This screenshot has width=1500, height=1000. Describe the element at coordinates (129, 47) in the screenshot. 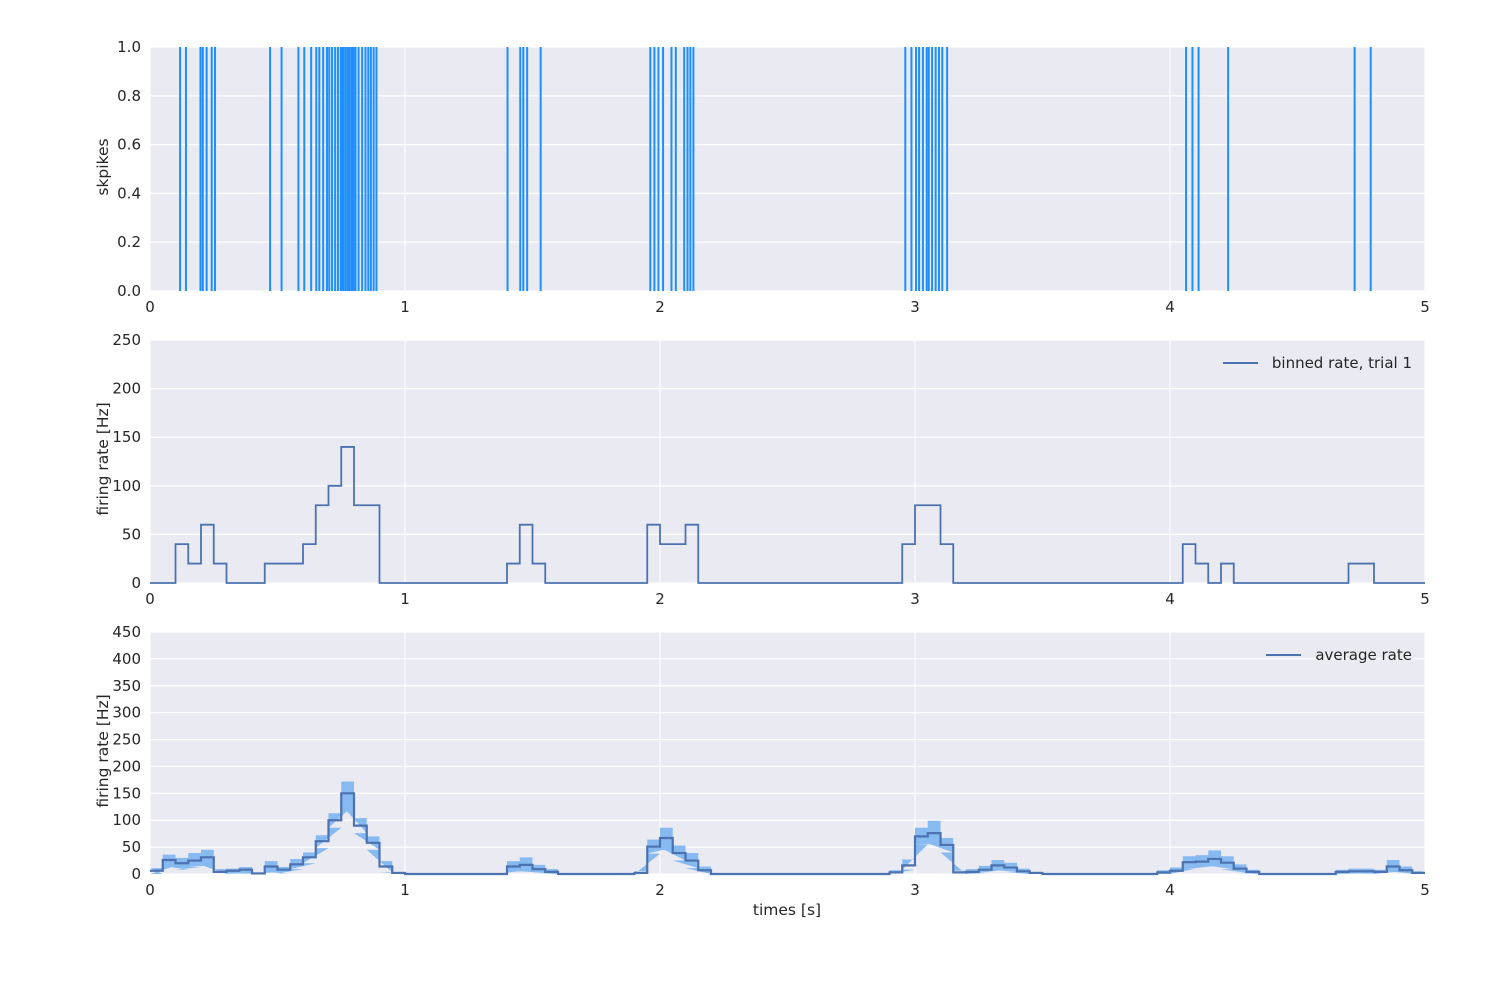

I see `y-tick-label: 1.0` at that location.